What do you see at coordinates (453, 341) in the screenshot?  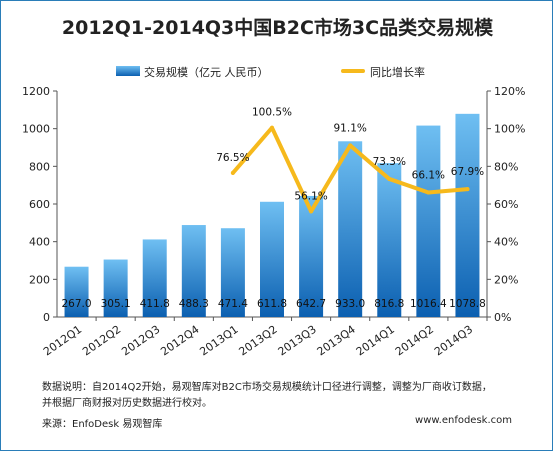 I see `x-tick-label: 2014Q3` at bounding box center [453, 341].